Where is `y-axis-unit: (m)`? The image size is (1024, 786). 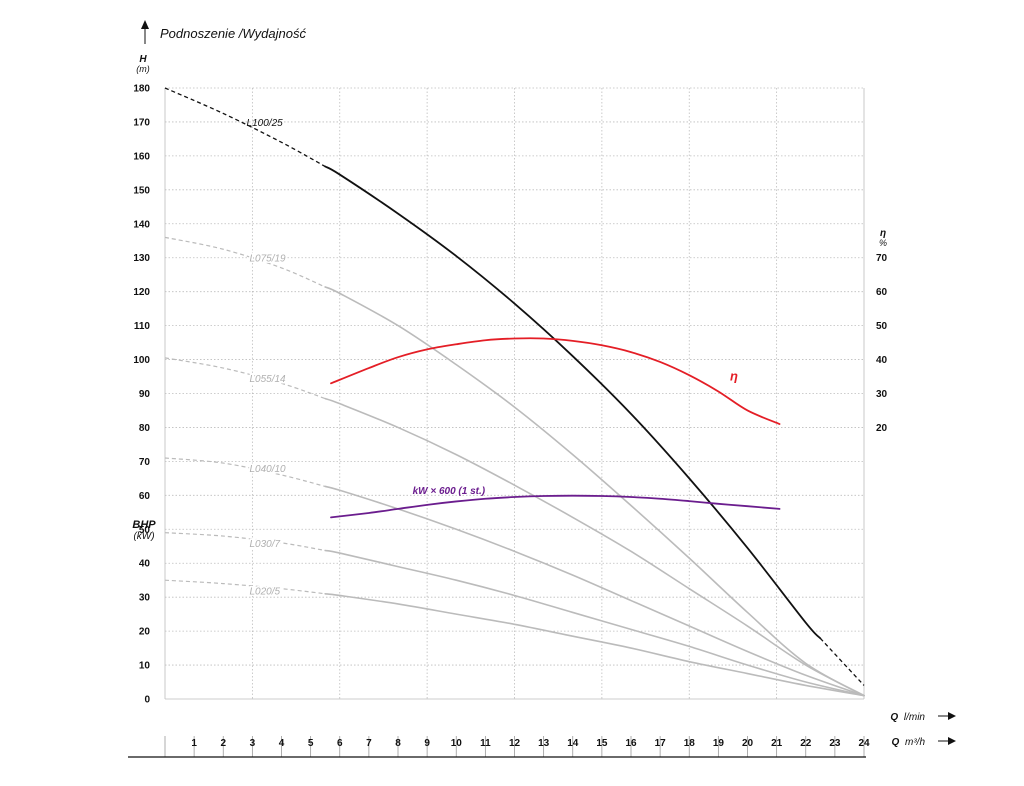
y-axis-unit: (m) is located at coordinates (143, 69).